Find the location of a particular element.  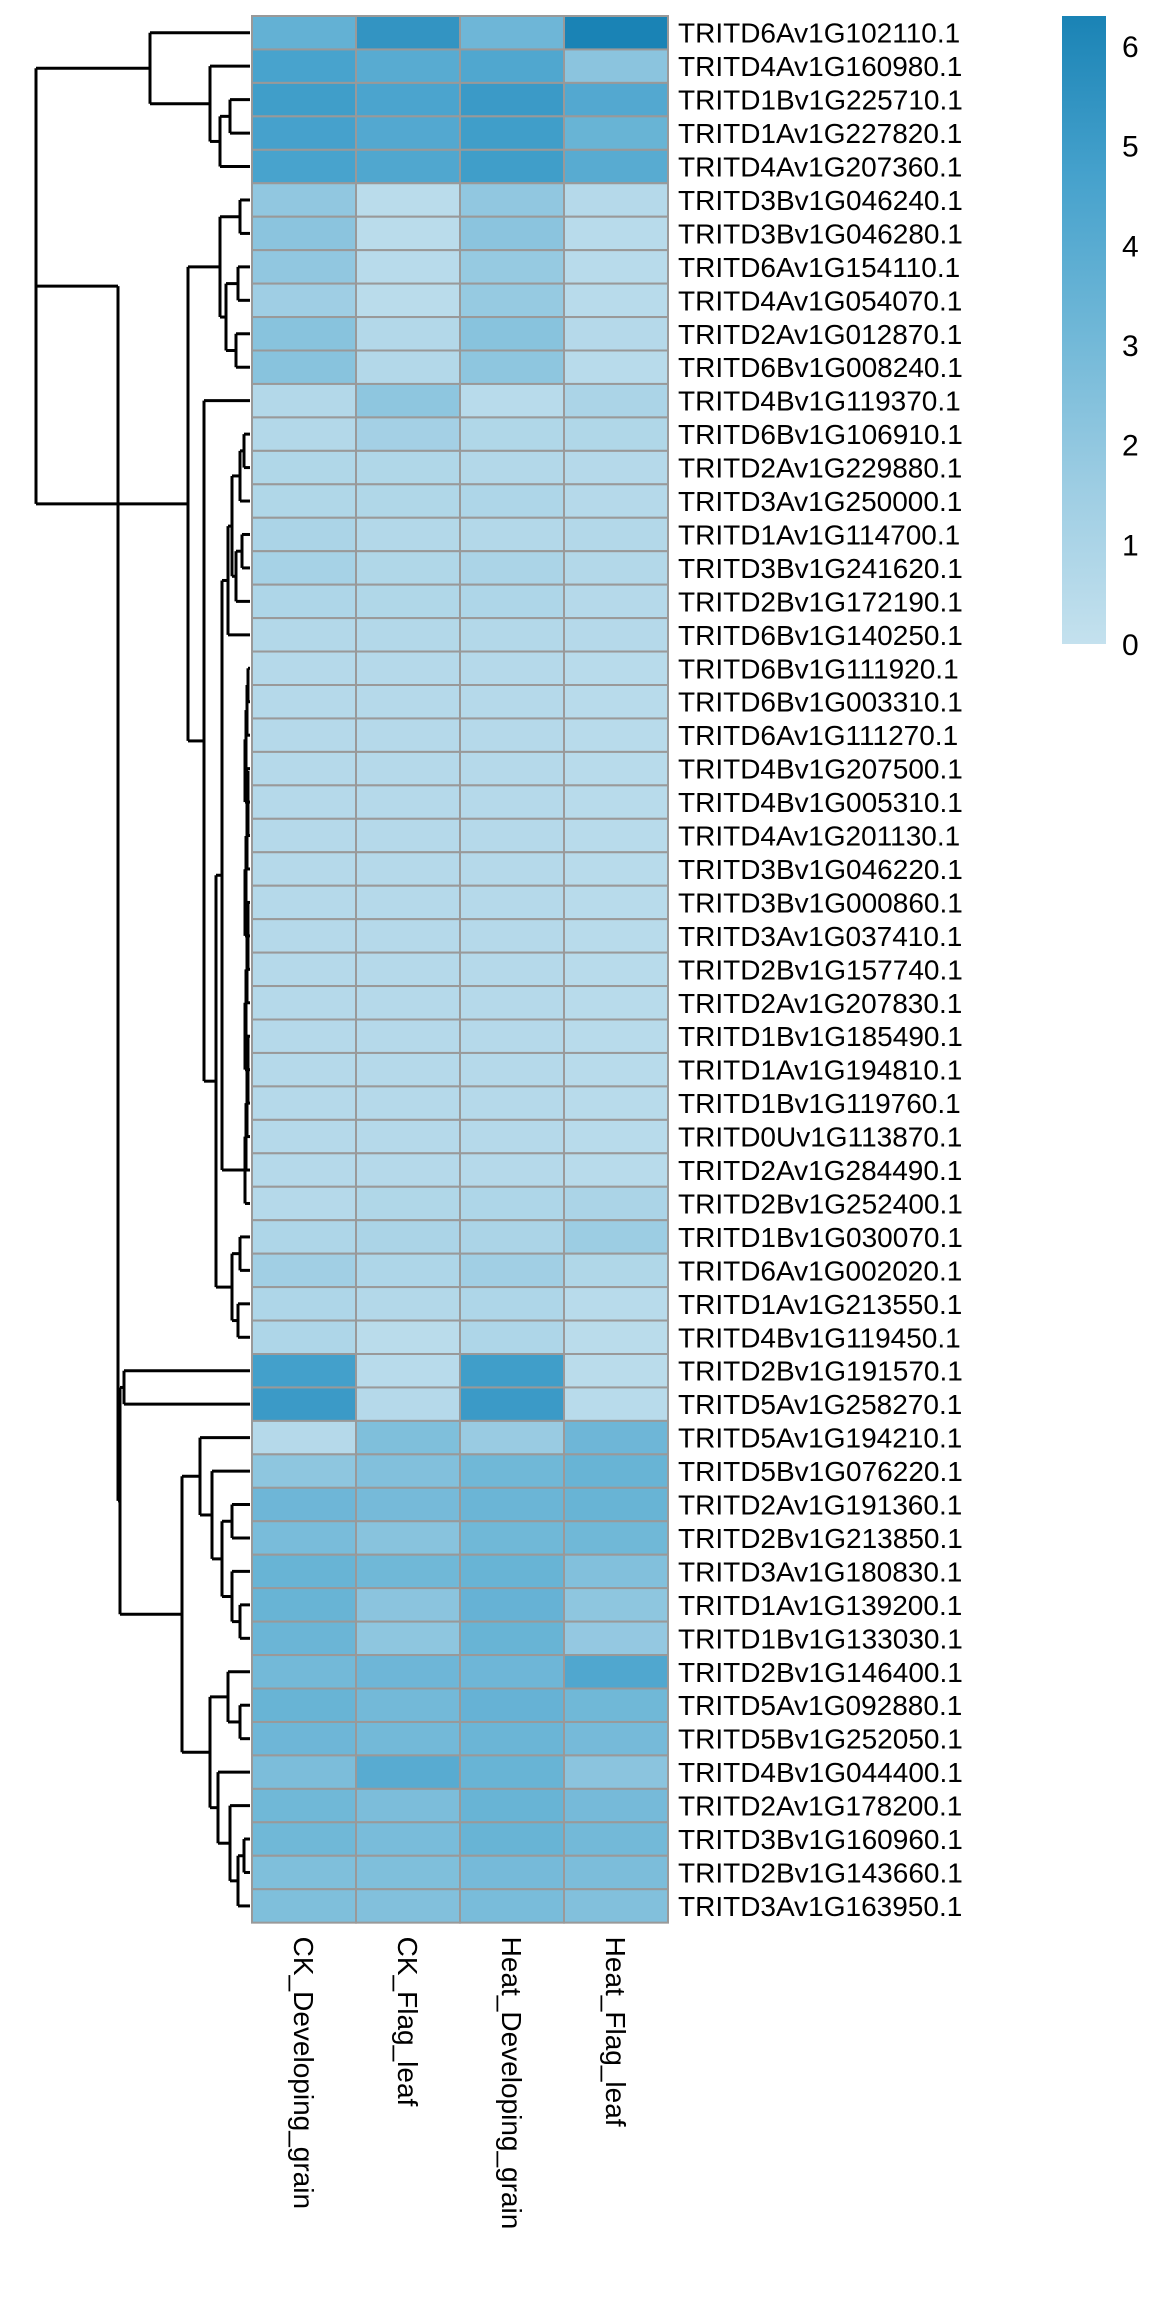

row-label: TRITD1Av1G194810.1 is located at coordinates (820, 1070).